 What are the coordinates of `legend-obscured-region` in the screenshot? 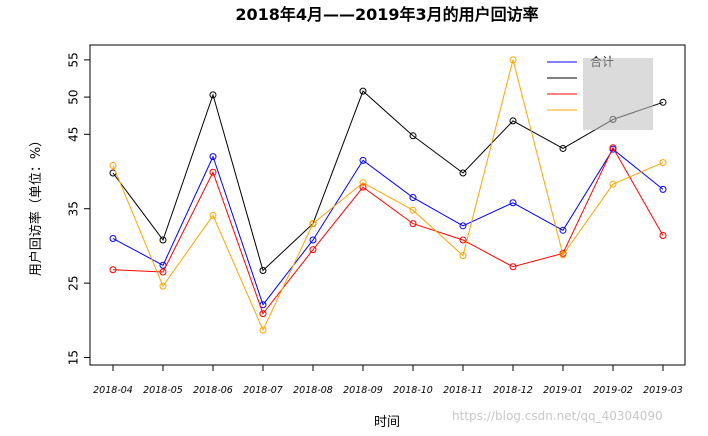 It's located at (618, 94).